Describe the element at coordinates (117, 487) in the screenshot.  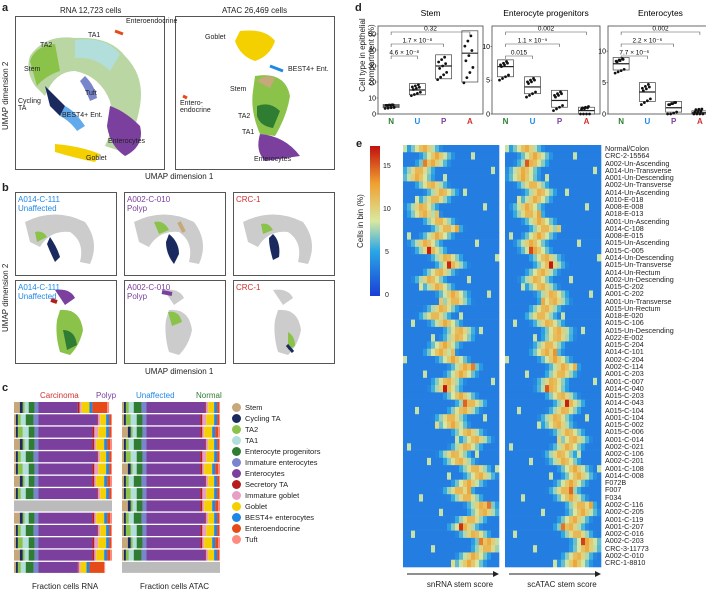
I see `c-stacked-bars` at that location.